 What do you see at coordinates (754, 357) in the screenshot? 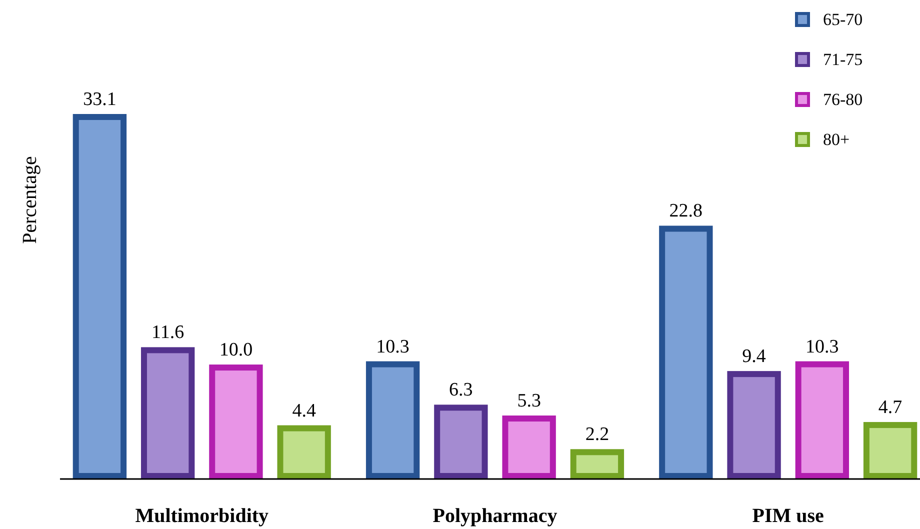
I see `data-label: 9.4` at bounding box center [754, 357].